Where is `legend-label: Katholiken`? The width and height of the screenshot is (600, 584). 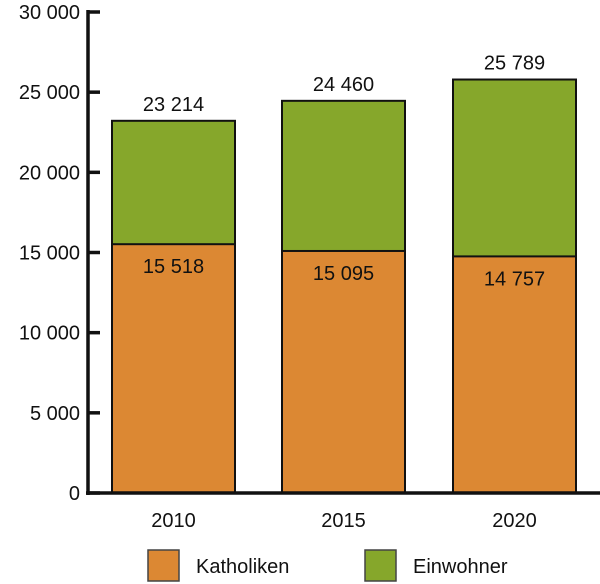 legend-label: Katholiken is located at coordinates (242, 567).